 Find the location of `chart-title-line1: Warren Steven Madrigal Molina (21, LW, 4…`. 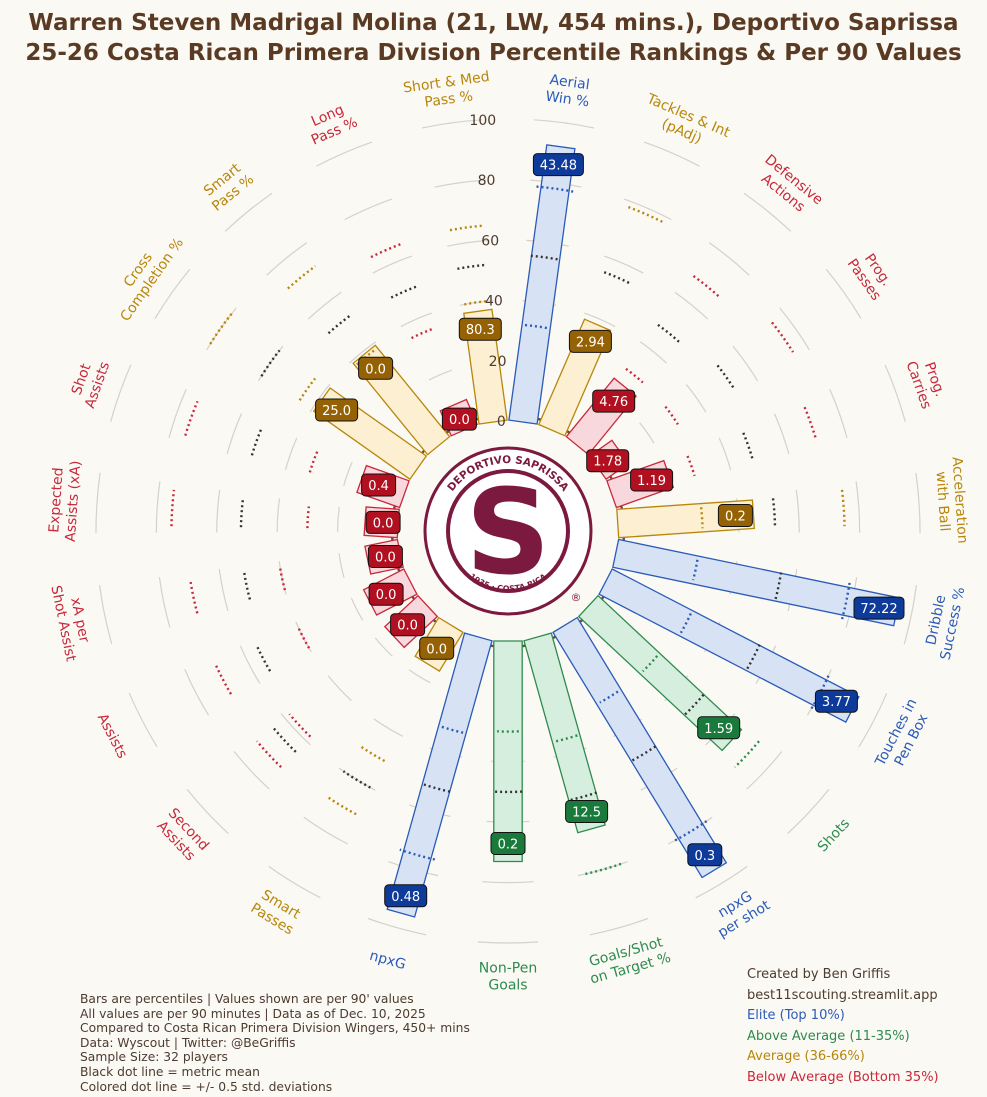

chart-title-line1: Warren Steven Madrigal Molina (21, LW, 4… is located at coordinates (493, 23).